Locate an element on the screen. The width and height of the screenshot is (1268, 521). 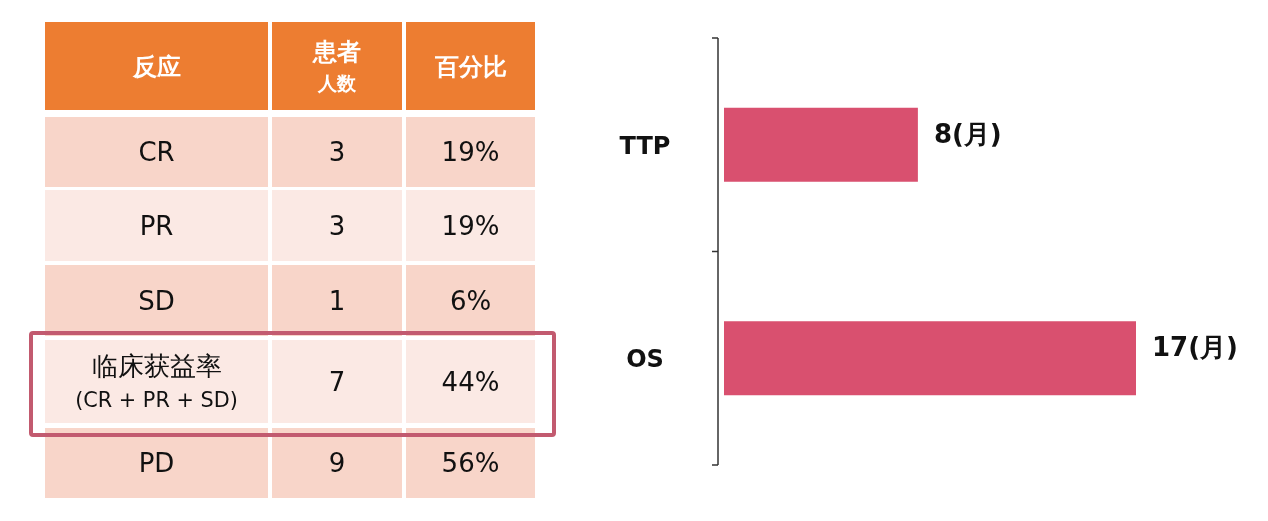
category-label: PD is located at coordinates (156, 463).